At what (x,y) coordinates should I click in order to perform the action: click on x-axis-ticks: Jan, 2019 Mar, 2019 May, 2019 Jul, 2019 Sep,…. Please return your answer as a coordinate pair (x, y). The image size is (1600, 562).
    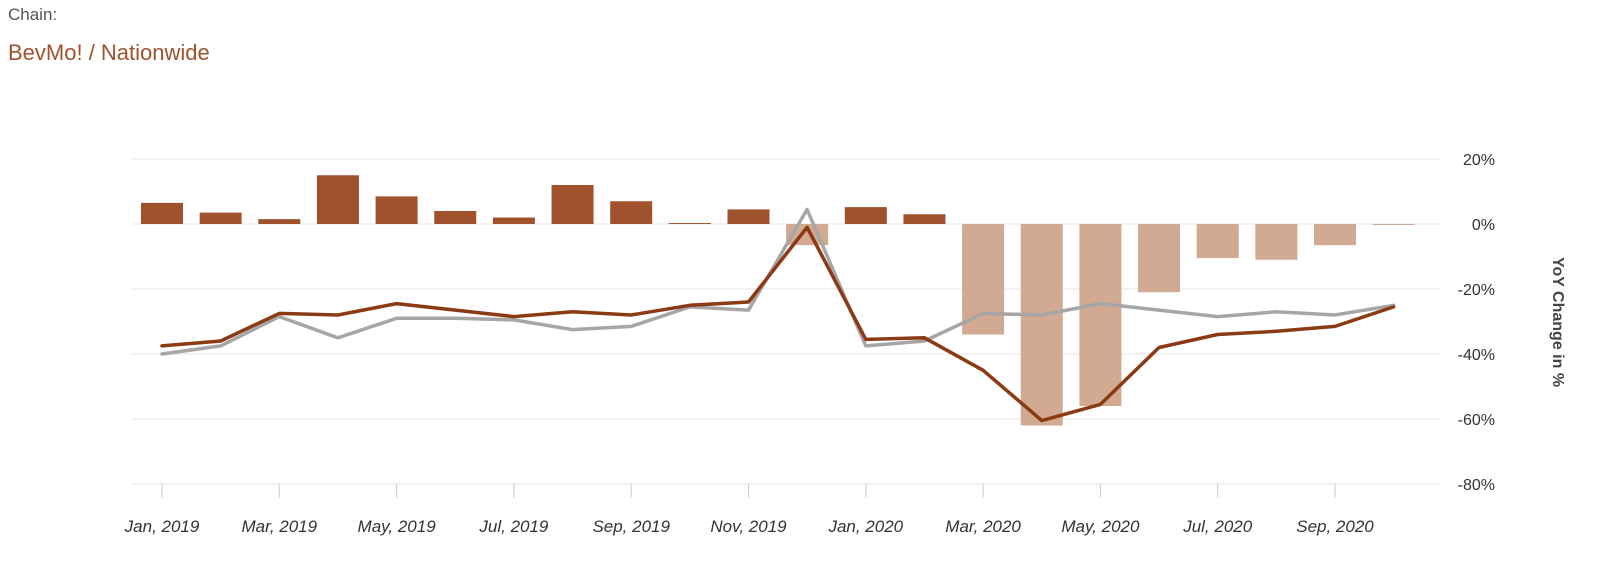
    Looking at the image, I should click on (749, 510).